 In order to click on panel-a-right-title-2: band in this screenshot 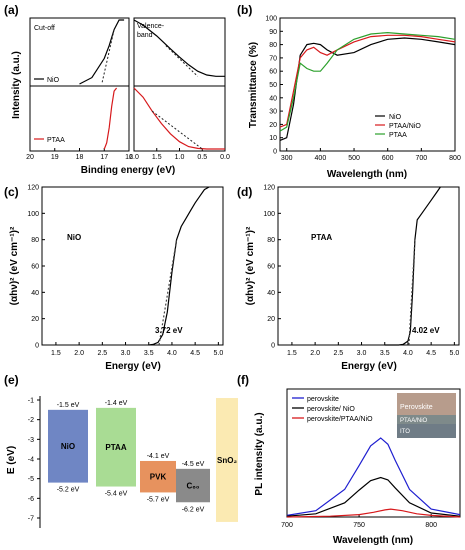, I will do `click(145, 35)`.